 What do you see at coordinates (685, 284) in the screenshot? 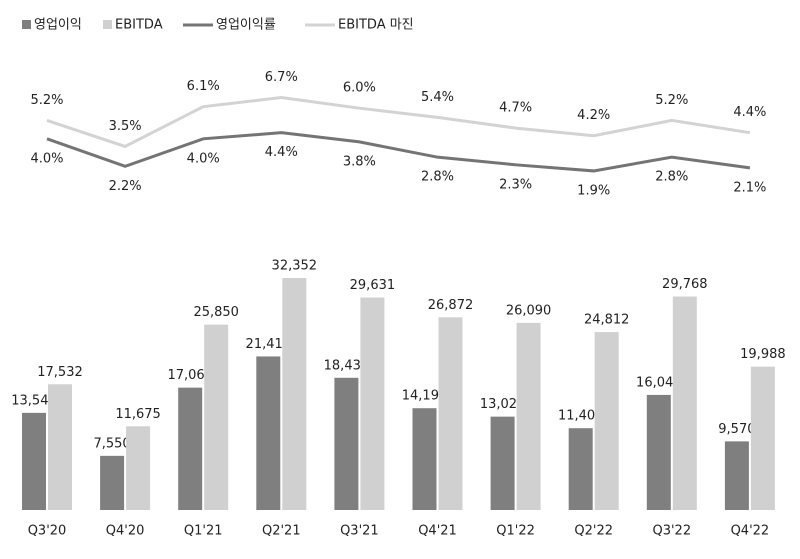
I see `bar-value-label: 29,768` at bounding box center [685, 284].